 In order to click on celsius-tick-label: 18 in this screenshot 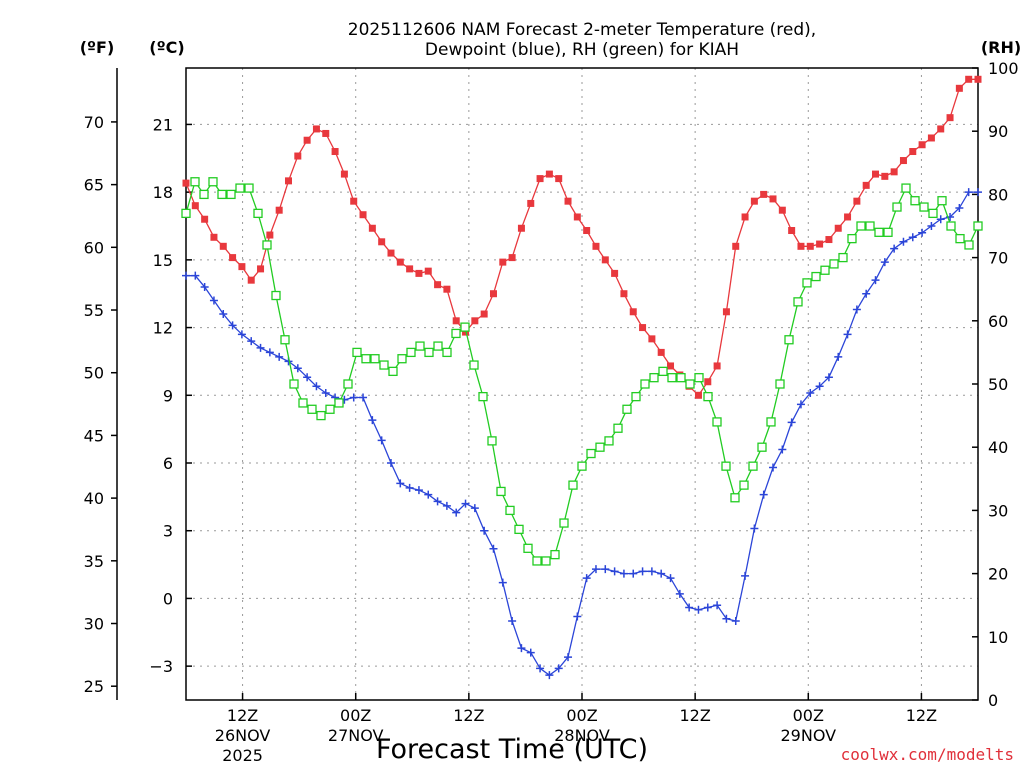, I will do `click(163, 192)`.